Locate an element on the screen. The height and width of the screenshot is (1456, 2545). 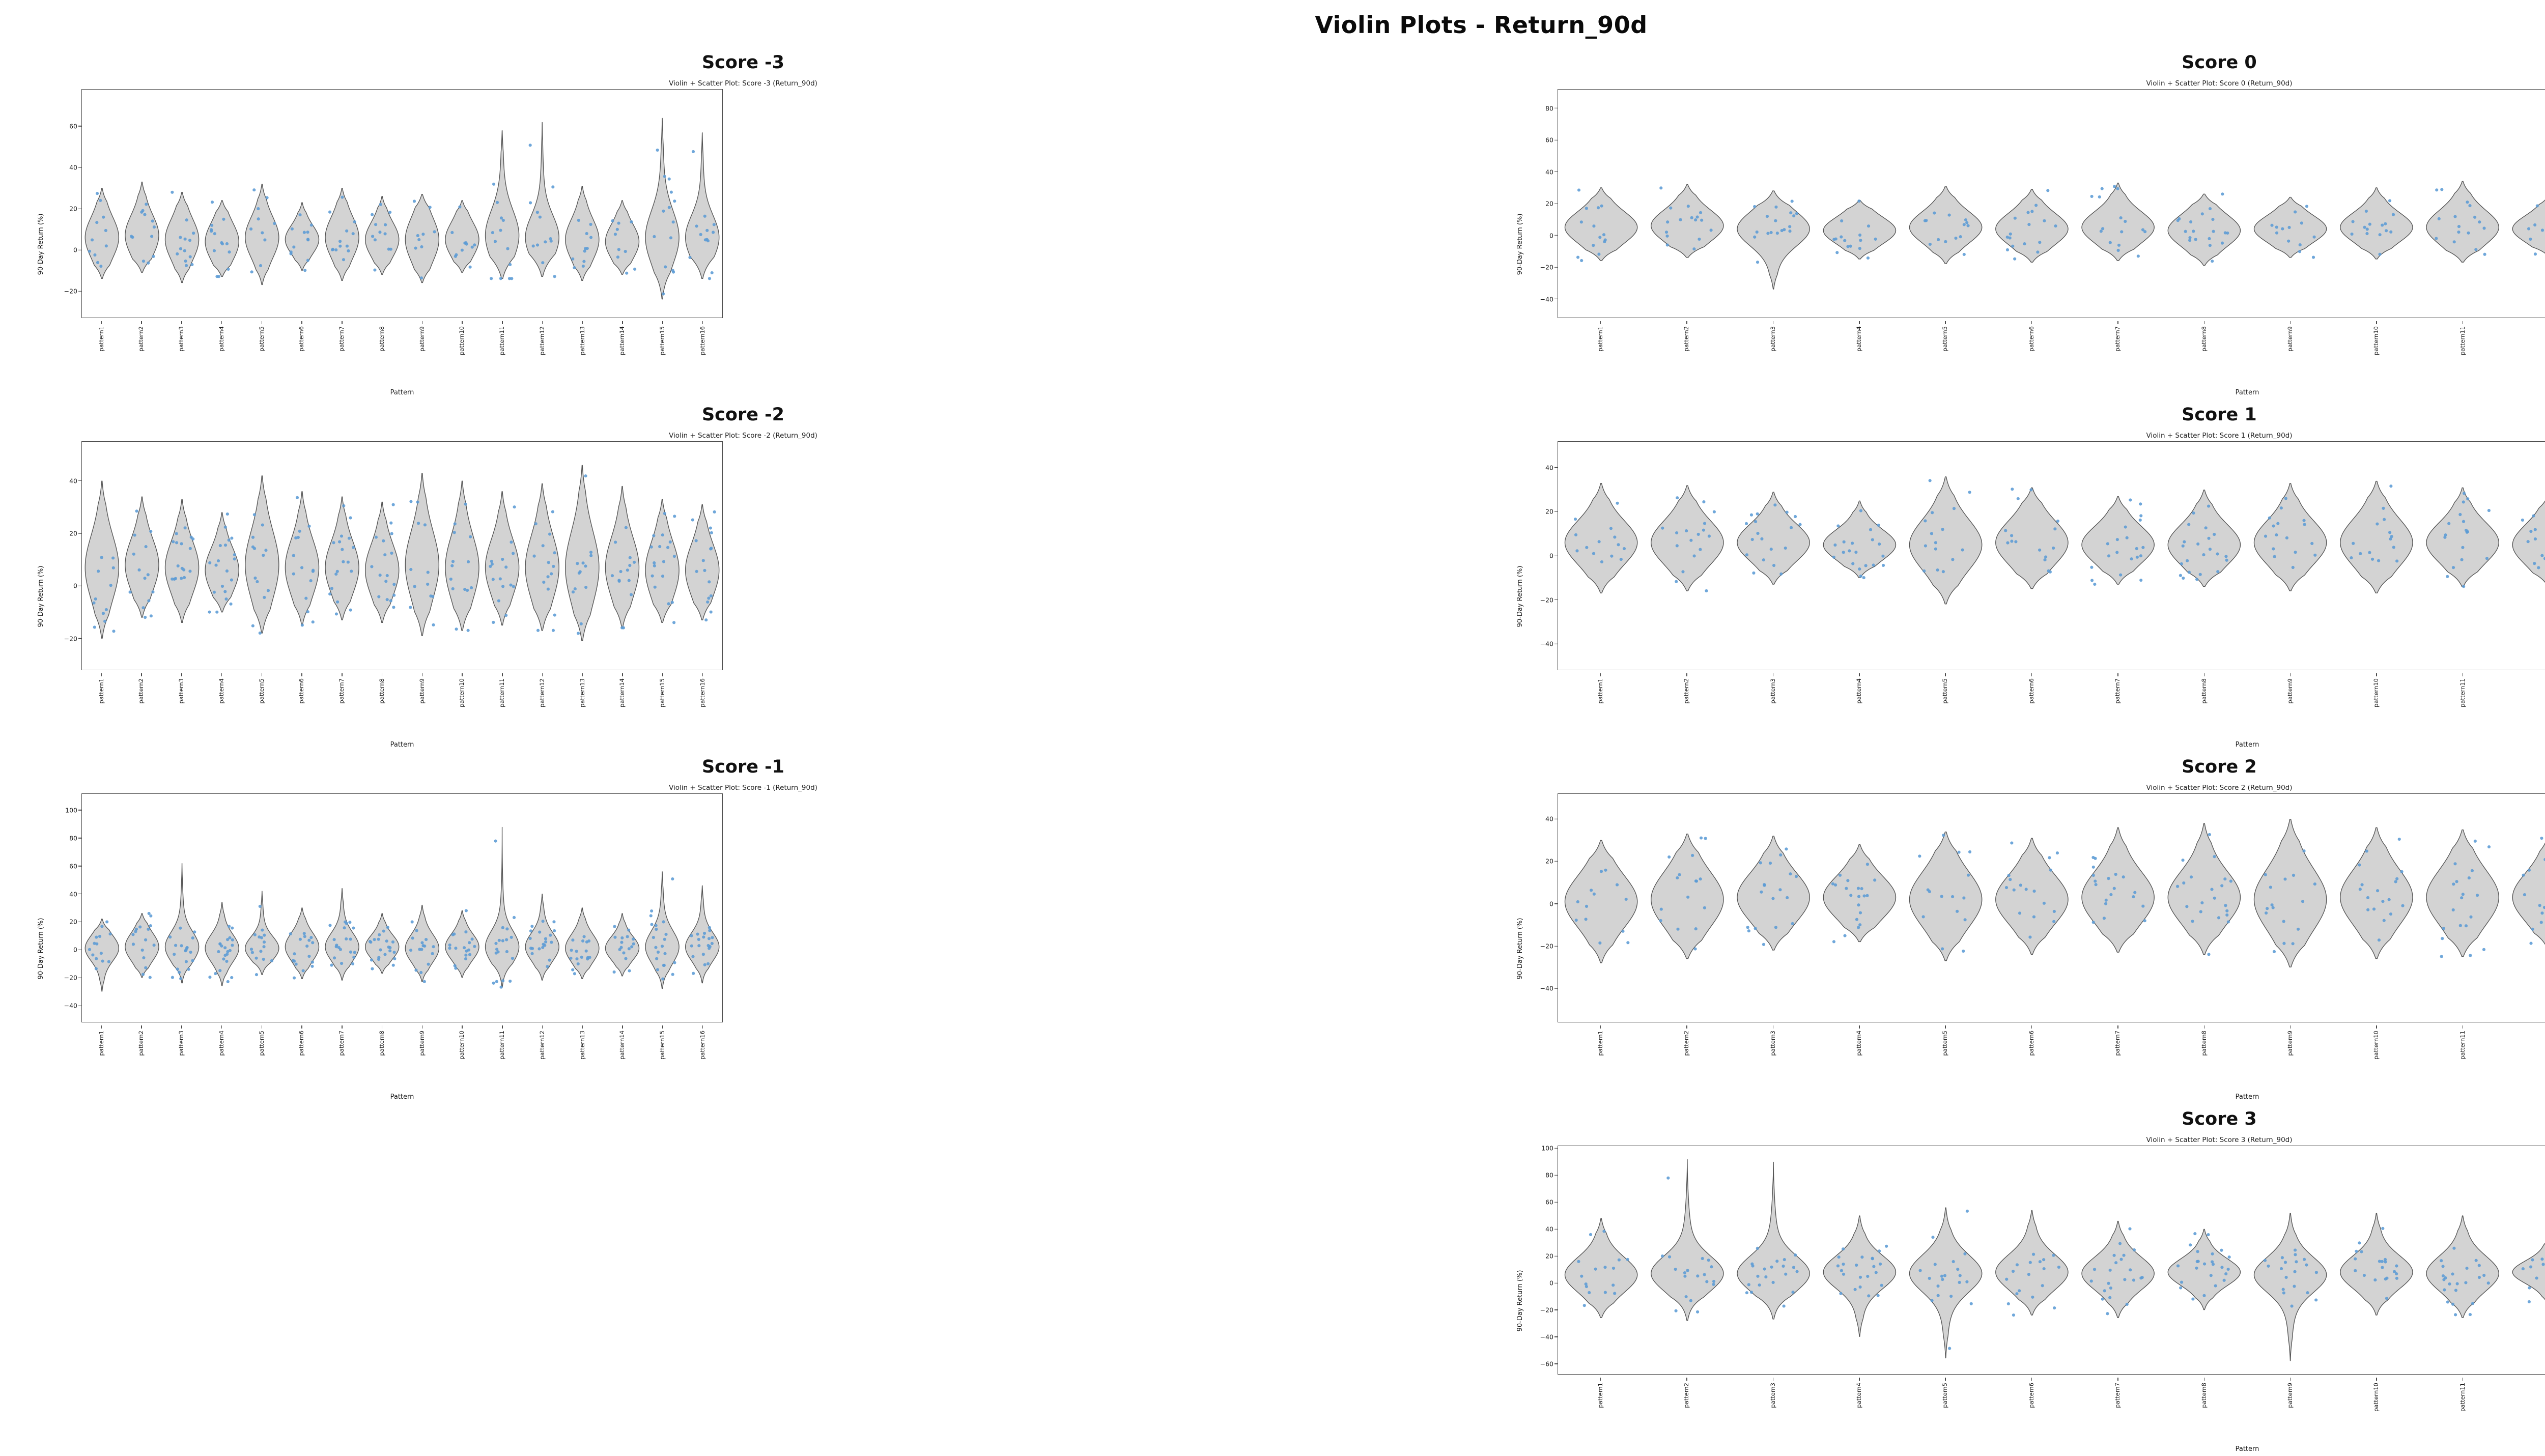
x-tick-pattern9: pattern9 is located at coordinates (2290, 1394).